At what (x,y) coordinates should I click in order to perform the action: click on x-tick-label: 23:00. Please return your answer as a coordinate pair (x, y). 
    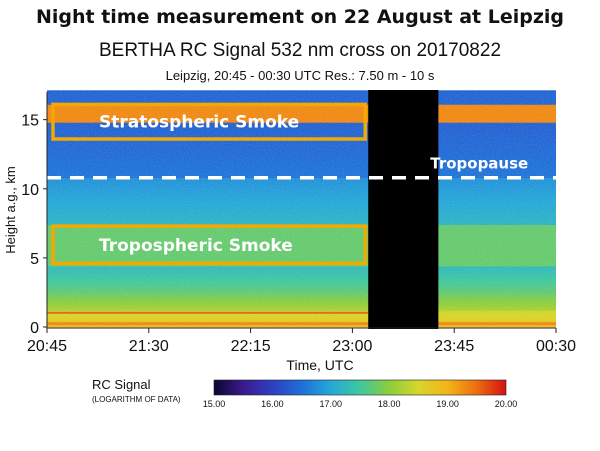
    Looking at the image, I should click on (352, 346).